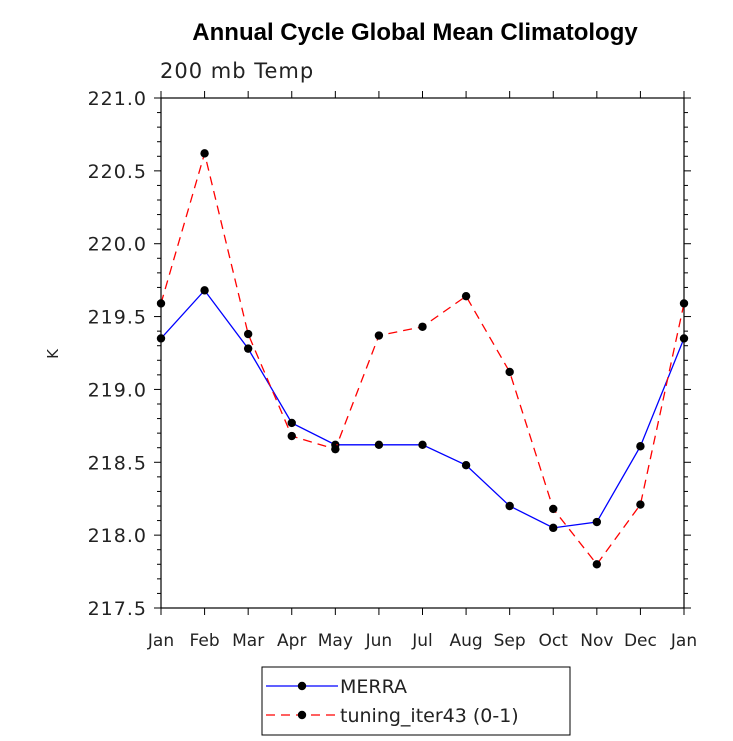  Describe the element at coordinates (640, 641) in the screenshot. I see `x-tick-label: Dec` at that location.